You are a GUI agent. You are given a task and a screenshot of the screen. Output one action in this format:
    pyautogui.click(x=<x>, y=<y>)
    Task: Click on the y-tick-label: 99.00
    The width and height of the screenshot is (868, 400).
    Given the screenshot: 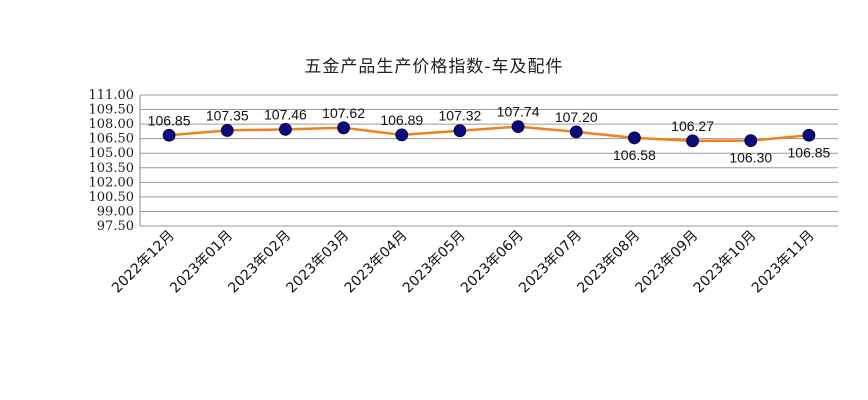 What is the action you would take?
    pyautogui.click(x=115, y=211)
    